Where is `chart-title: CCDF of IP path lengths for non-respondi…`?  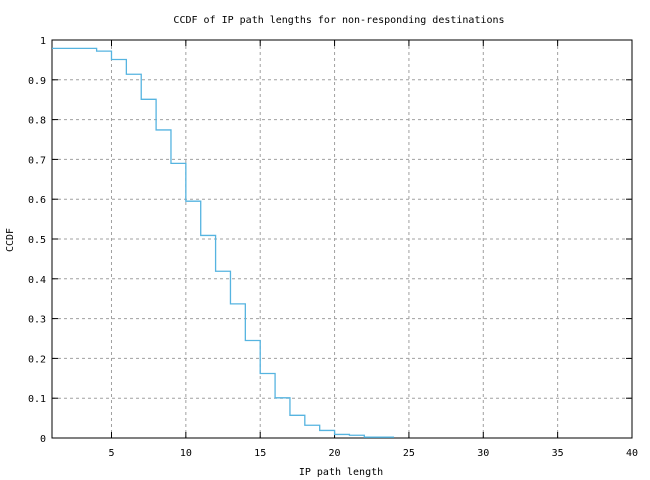
chart-title: CCDF of IP path lengths for non-respondi… is located at coordinates (338, 20).